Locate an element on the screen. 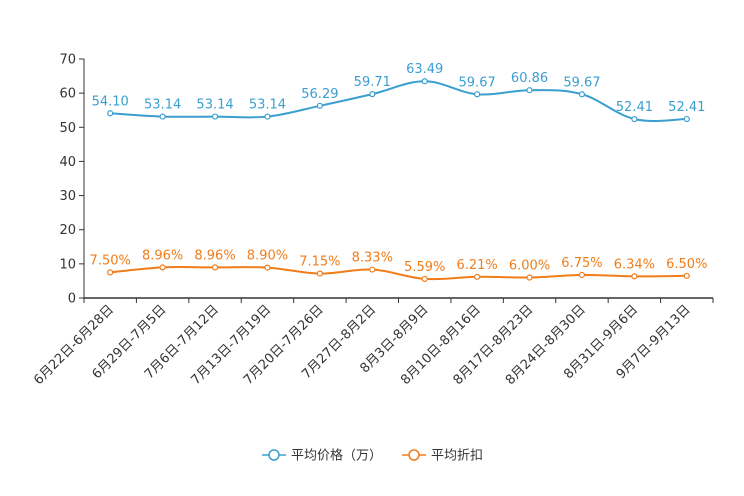  data-label: 7.50% is located at coordinates (110, 260).